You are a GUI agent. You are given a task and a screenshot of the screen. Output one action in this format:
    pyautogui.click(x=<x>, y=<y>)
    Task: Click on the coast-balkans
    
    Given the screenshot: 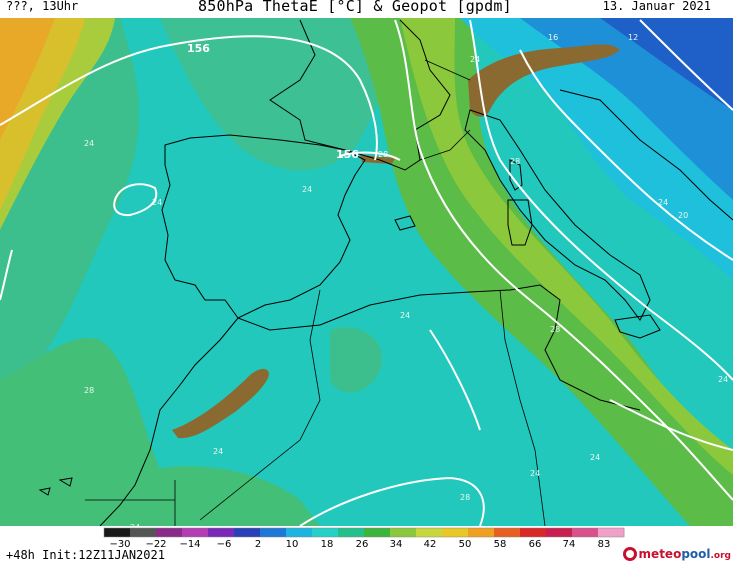 What is the action you would take?
    pyautogui.click(x=646, y=155)
    